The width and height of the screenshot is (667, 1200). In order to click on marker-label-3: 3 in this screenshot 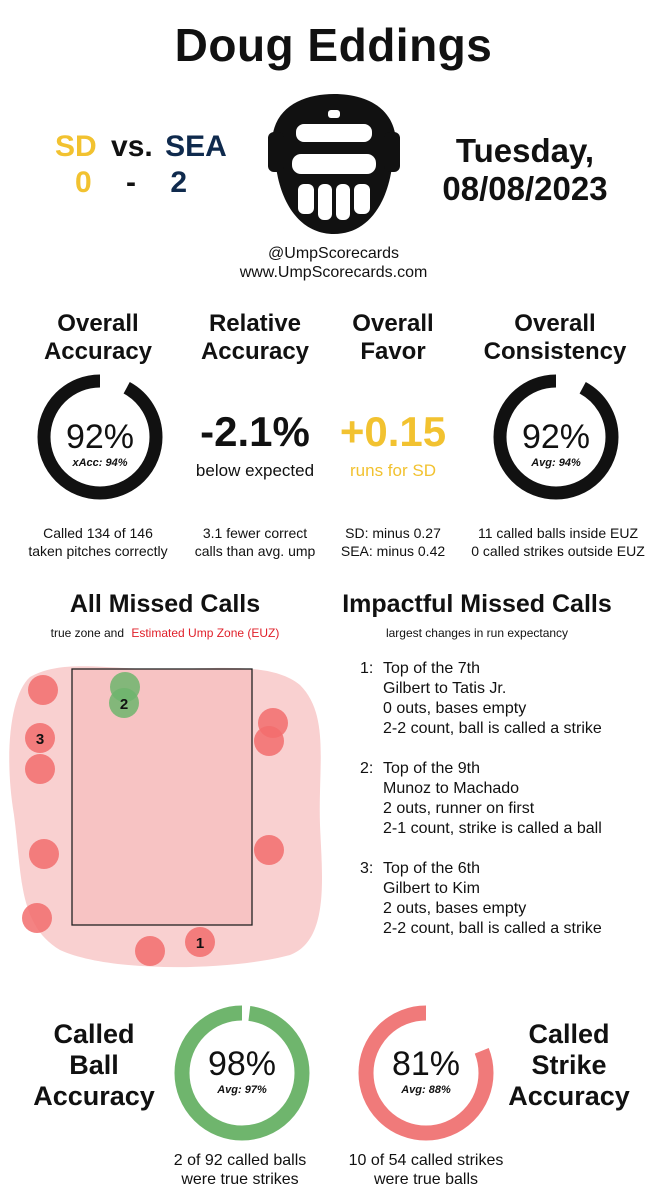, I will do `click(40, 739)`.